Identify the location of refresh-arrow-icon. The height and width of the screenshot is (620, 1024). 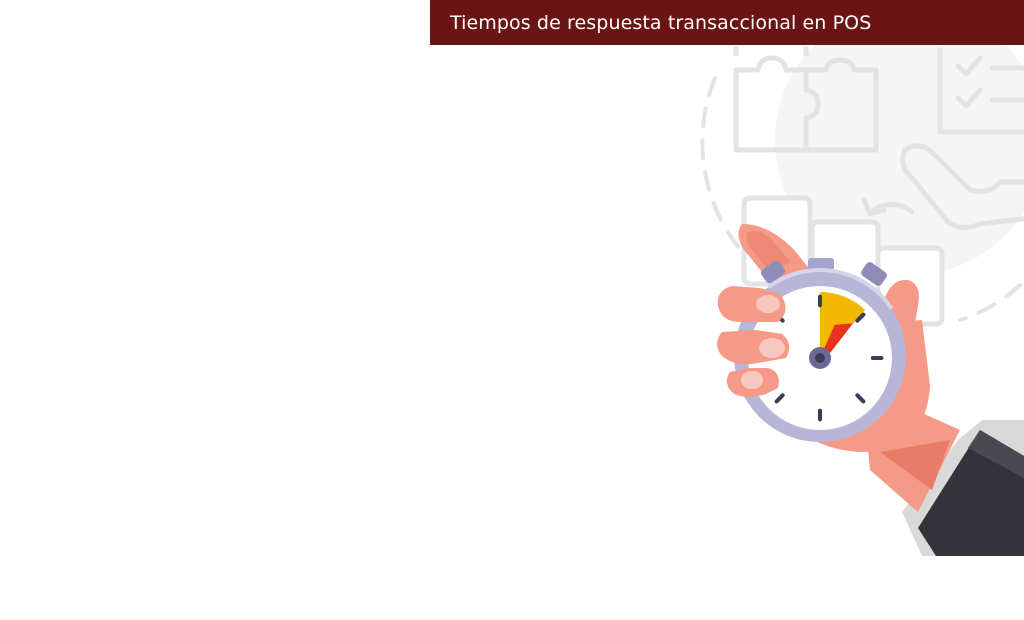
(888, 207).